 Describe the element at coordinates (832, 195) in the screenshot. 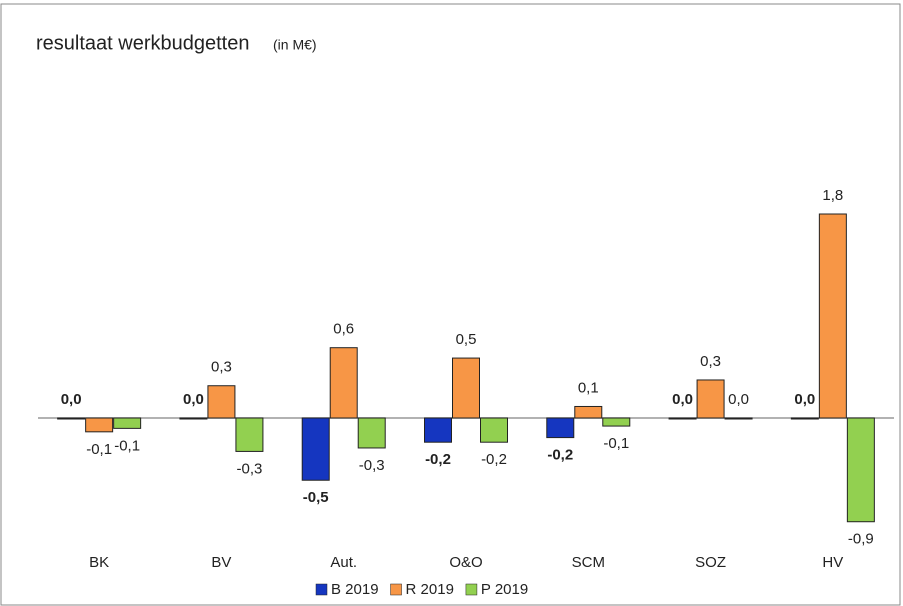

I see `value-label: 1,8` at that location.